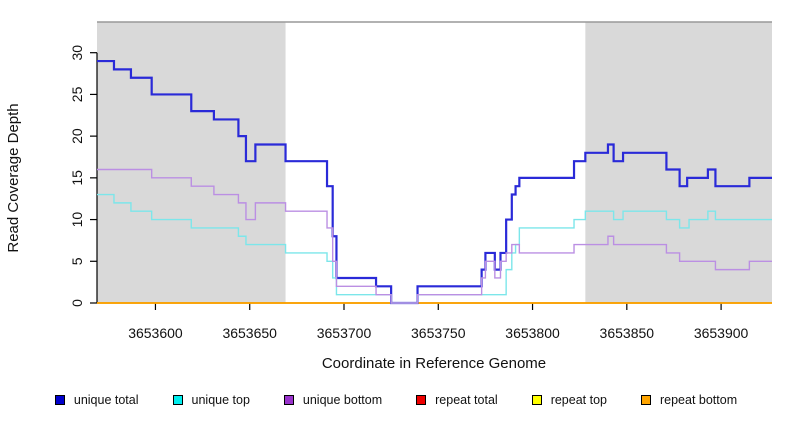  What do you see at coordinates (421, 400) in the screenshot?
I see `legend-swatch-repeat-total` at bounding box center [421, 400].